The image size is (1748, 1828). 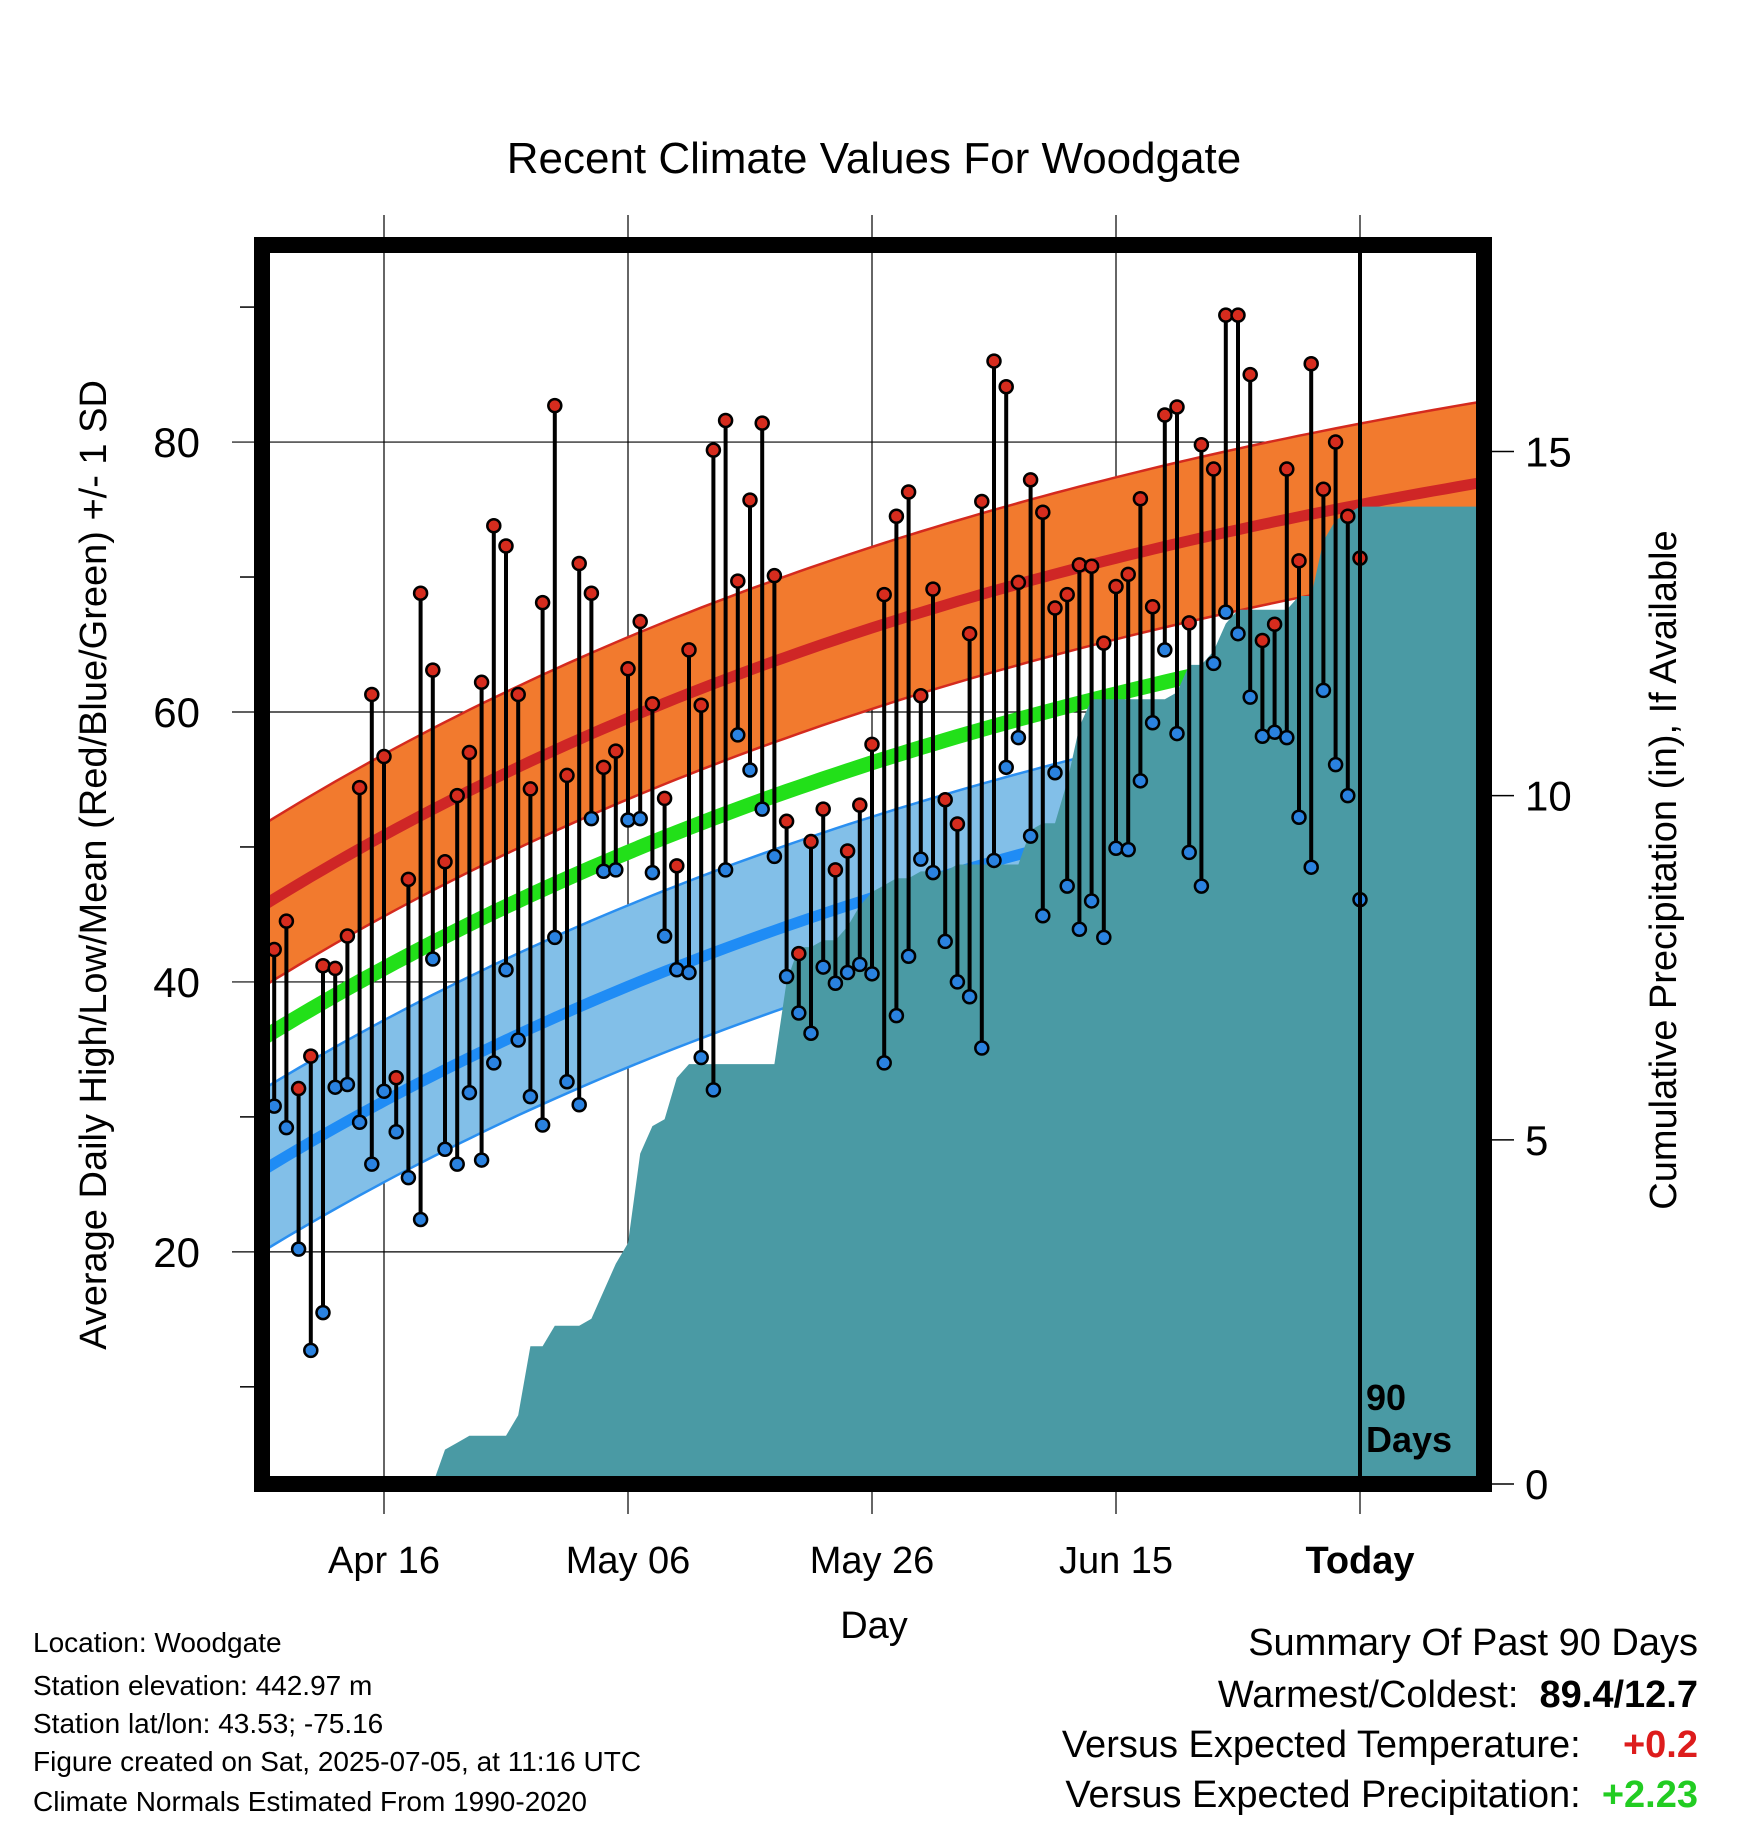 I want to click on y-tick-label-2: 60, so click(x=176, y=712).